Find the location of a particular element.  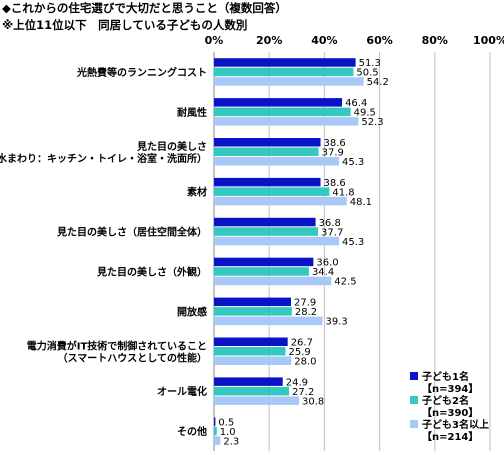

category-label: 見た目の美しさ is located at coordinates (171, 146).